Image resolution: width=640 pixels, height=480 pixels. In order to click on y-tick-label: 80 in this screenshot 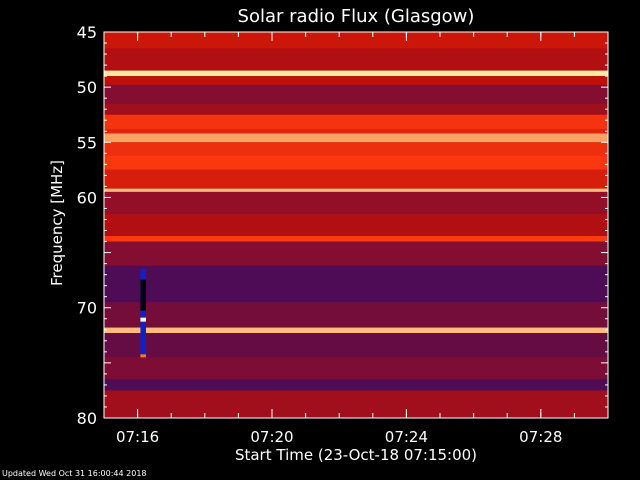, I will do `click(87, 418)`.